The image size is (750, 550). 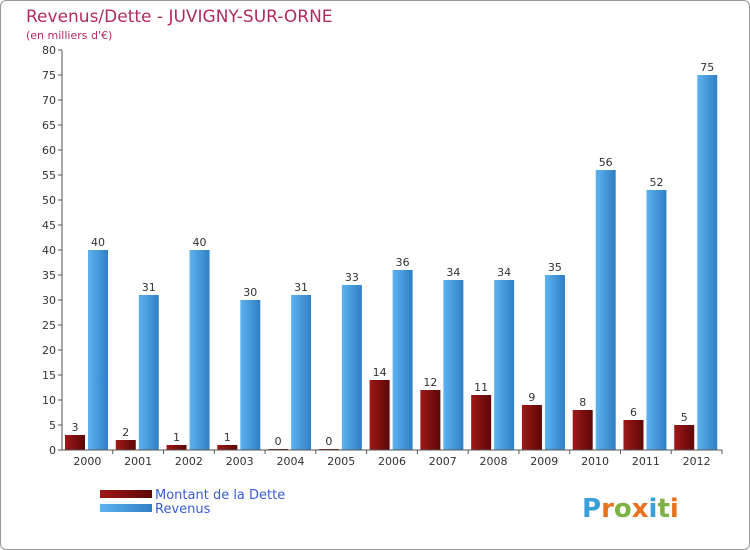 I want to click on data-label-revenus: 36, so click(x=403, y=262).